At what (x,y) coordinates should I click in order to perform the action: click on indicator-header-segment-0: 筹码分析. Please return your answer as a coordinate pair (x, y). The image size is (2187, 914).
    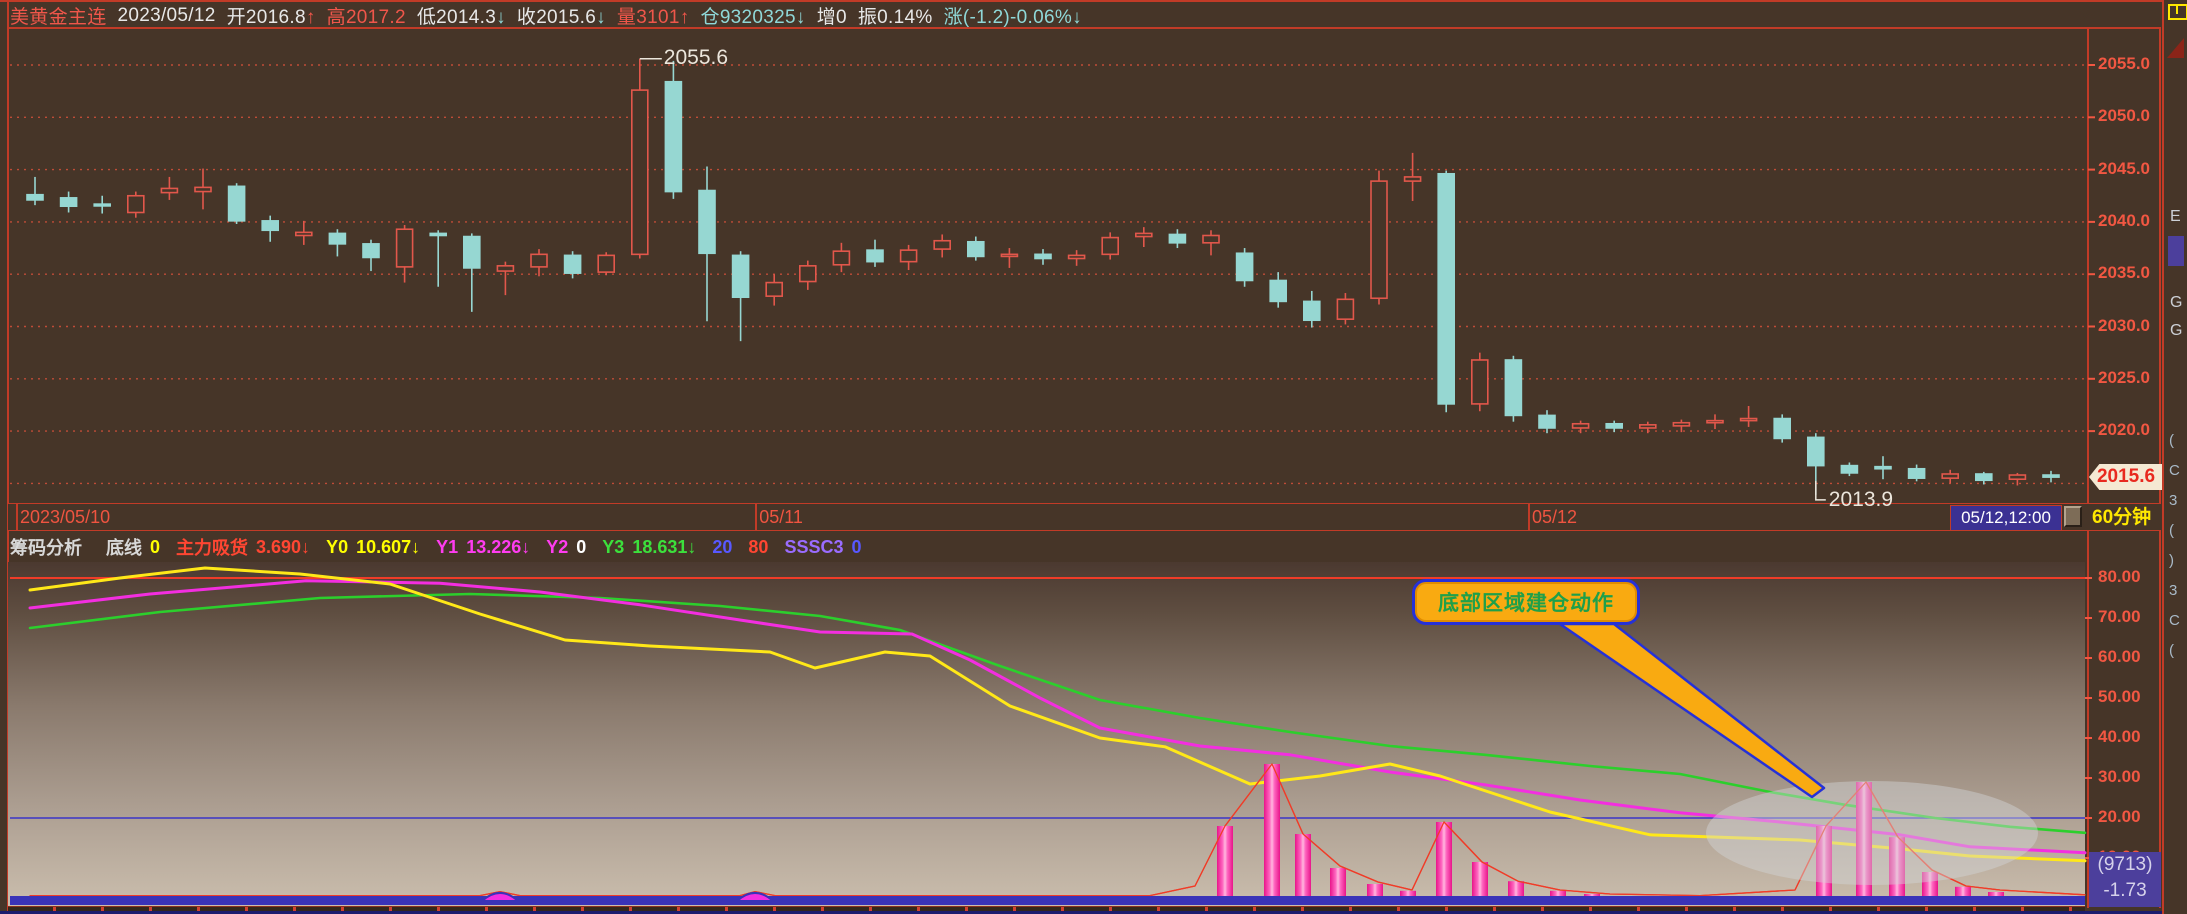
    Looking at the image, I should click on (46, 548).